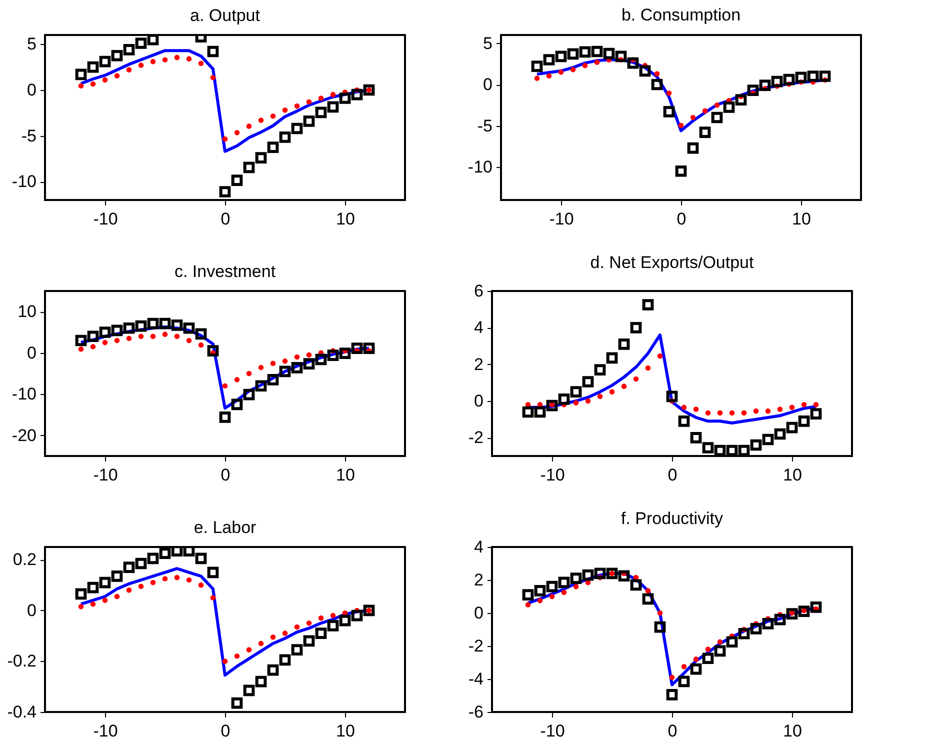 This screenshot has width=925, height=751. What do you see at coordinates (28, 136) in the screenshot?
I see `y-tick-label: -5` at bounding box center [28, 136].